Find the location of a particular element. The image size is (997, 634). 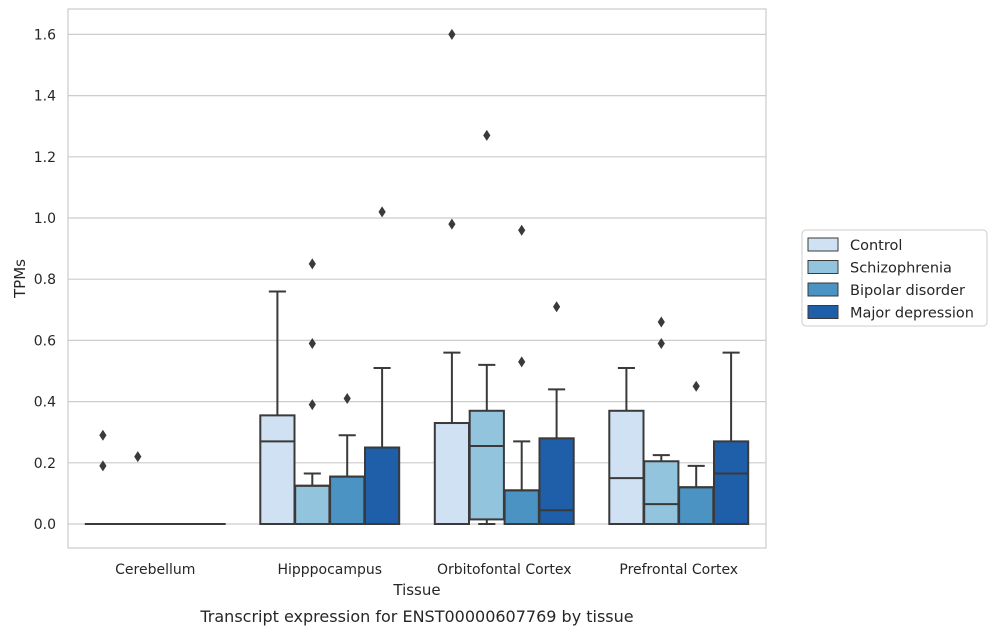

legend-item: Control is located at coordinates (854, 245).